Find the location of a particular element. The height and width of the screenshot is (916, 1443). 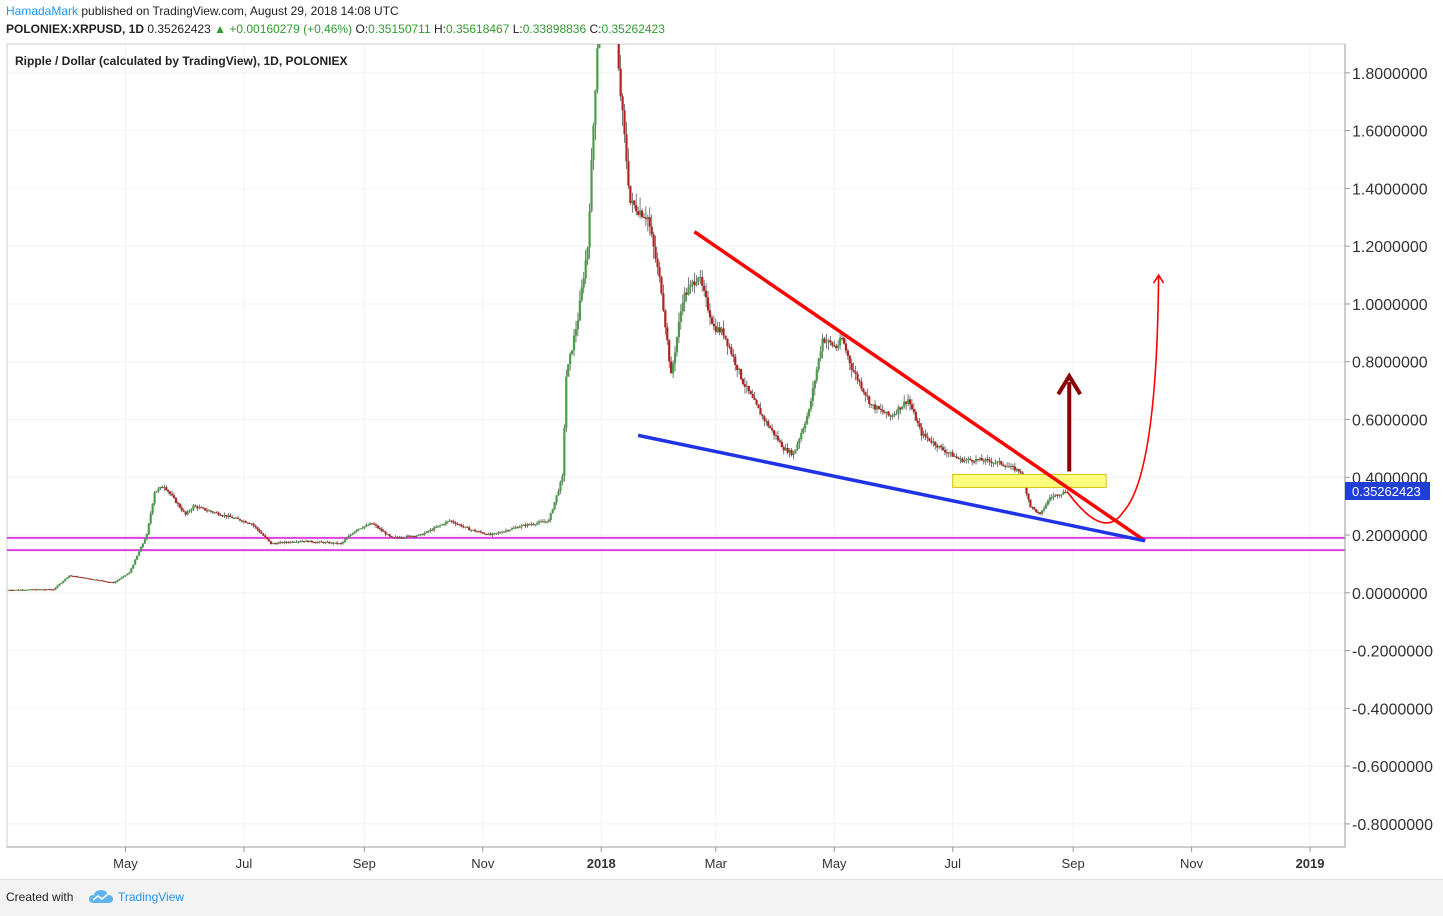

projection-curve is located at coordinates (1113, 399).